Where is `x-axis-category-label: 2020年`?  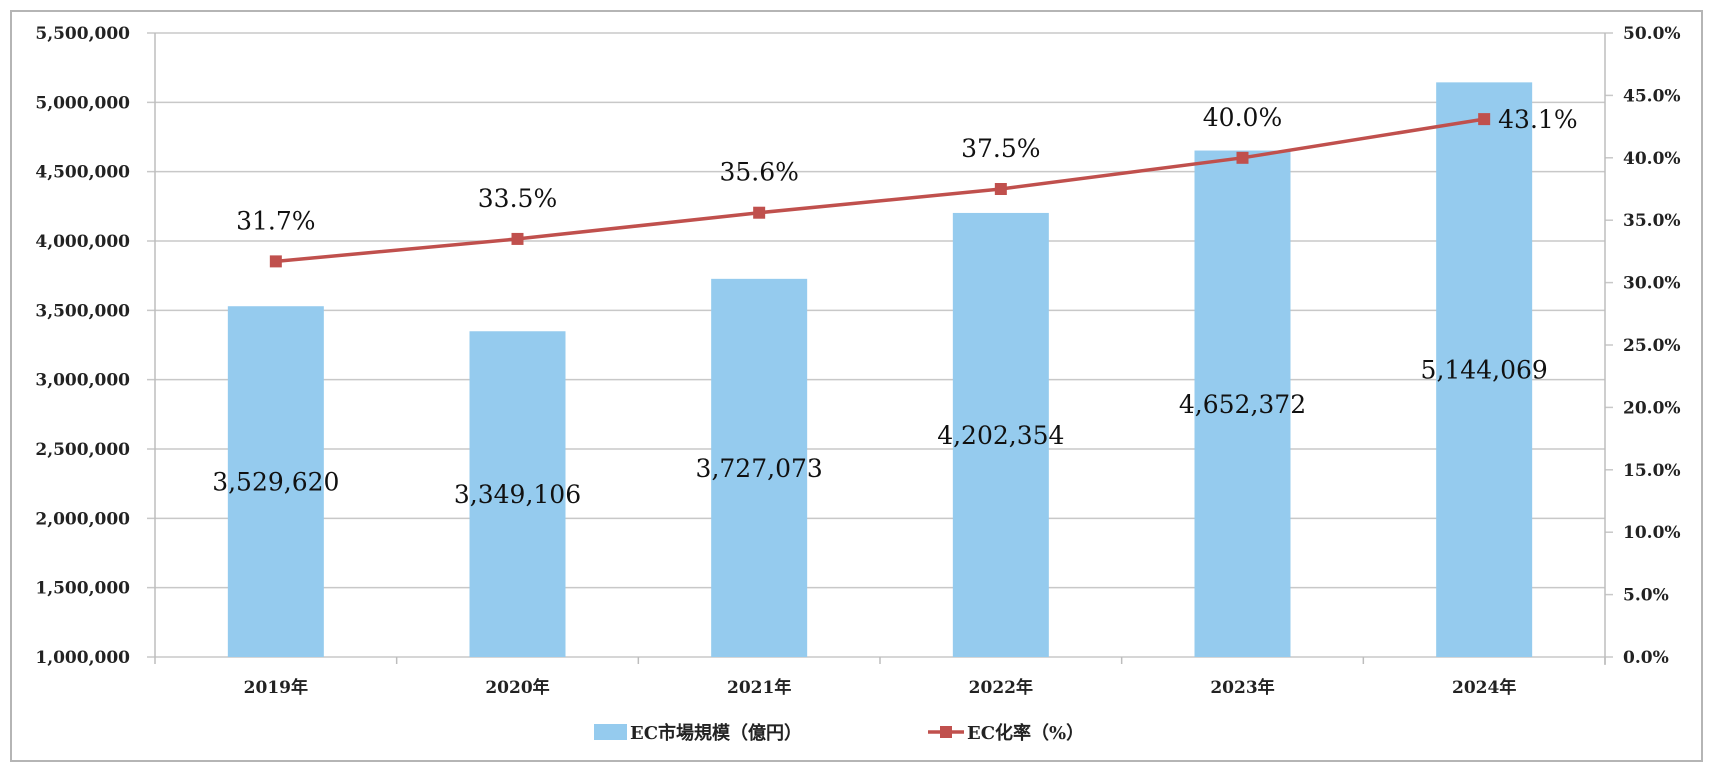
x-axis-category-label: 2020年 is located at coordinates (517, 687).